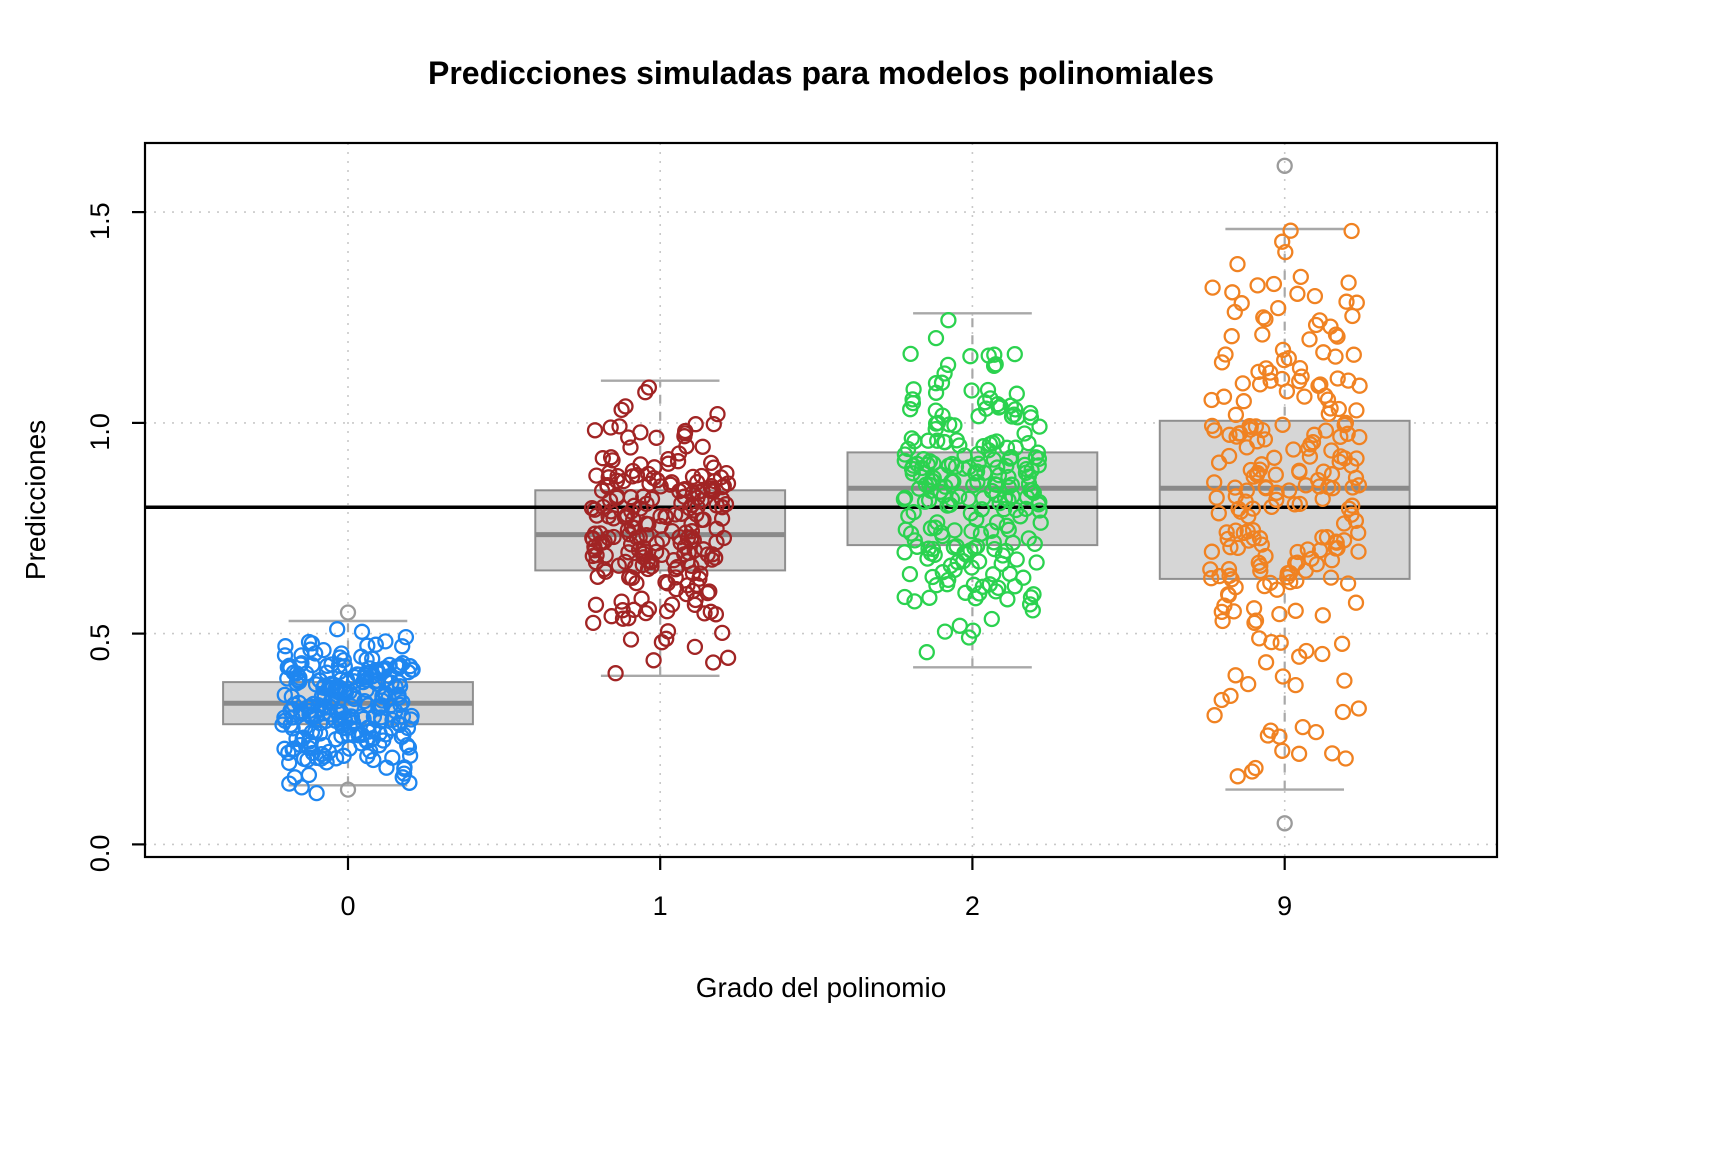 This screenshot has height=1152, width=1728. Describe the element at coordinates (972, 906) in the screenshot. I see `svg-text: 2` at that location.